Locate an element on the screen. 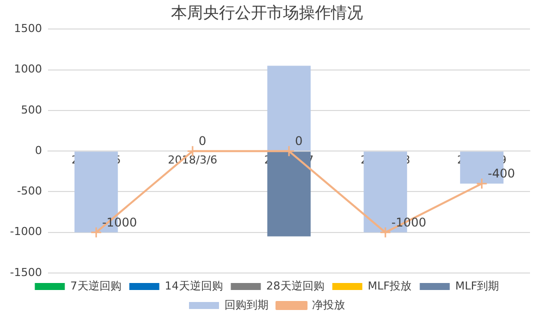 This screenshot has height=321, width=550. y-tick-label: -1000 is located at coordinates (26, 231).